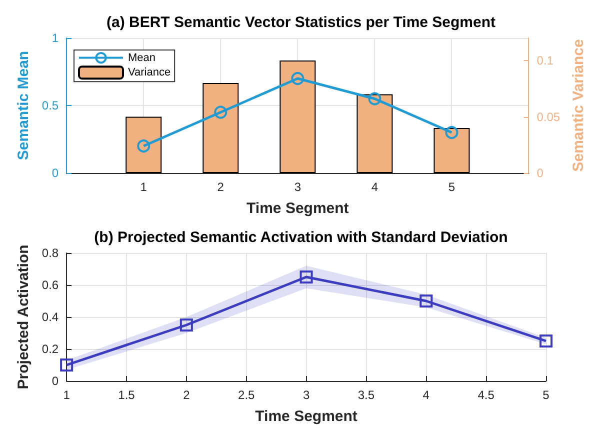 This screenshot has width=602, height=439. What do you see at coordinates (366, 395) in the screenshot?
I see `x-tick-label: 3.5` at bounding box center [366, 395].